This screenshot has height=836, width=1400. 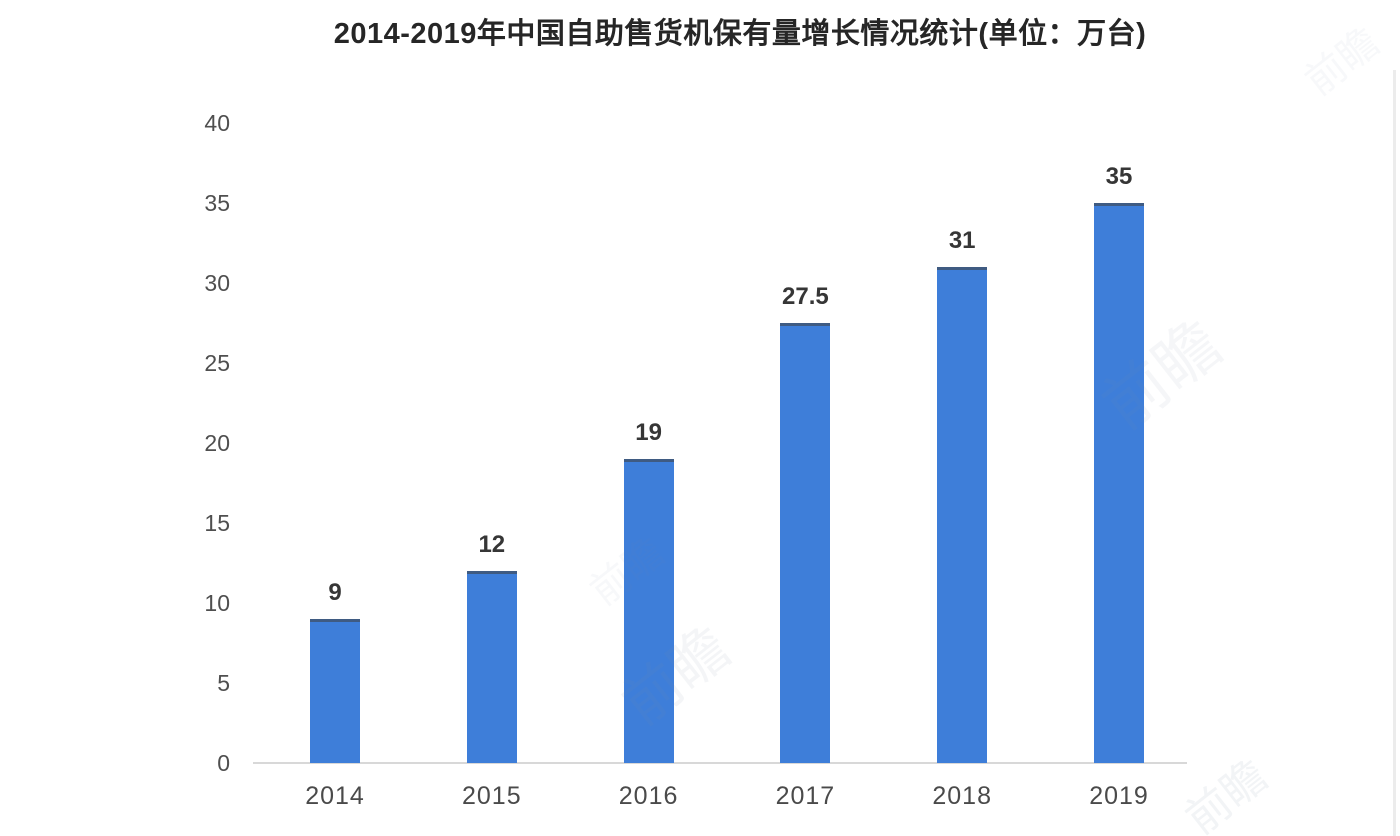 What do you see at coordinates (217, 603) in the screenshot?
I see `y-axis-tick-label: 10` at bounding box center [217, 603].